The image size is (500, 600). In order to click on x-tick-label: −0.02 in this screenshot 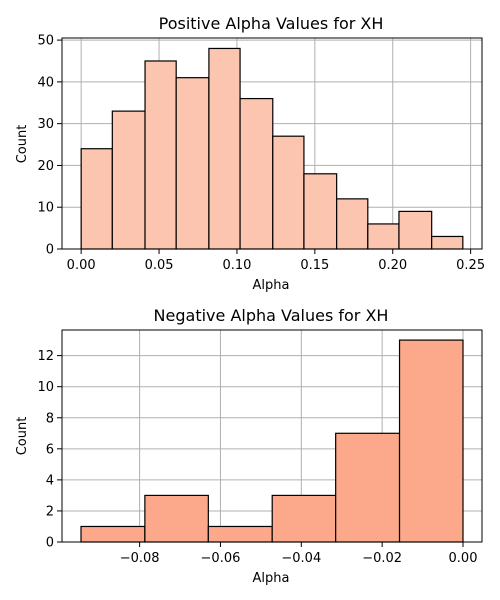, I will do `click(382, 558)`.